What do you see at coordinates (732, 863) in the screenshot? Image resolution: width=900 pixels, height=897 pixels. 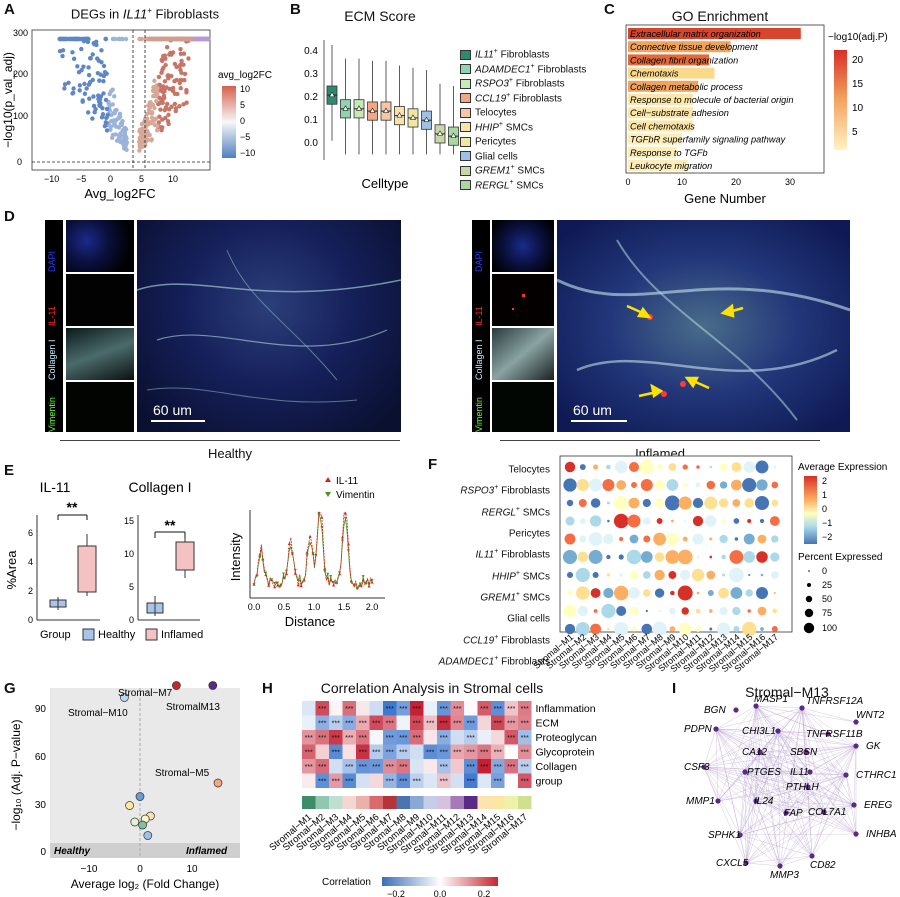 I see `i-gene-label: CXCL5` at bounding box center [732, 863].